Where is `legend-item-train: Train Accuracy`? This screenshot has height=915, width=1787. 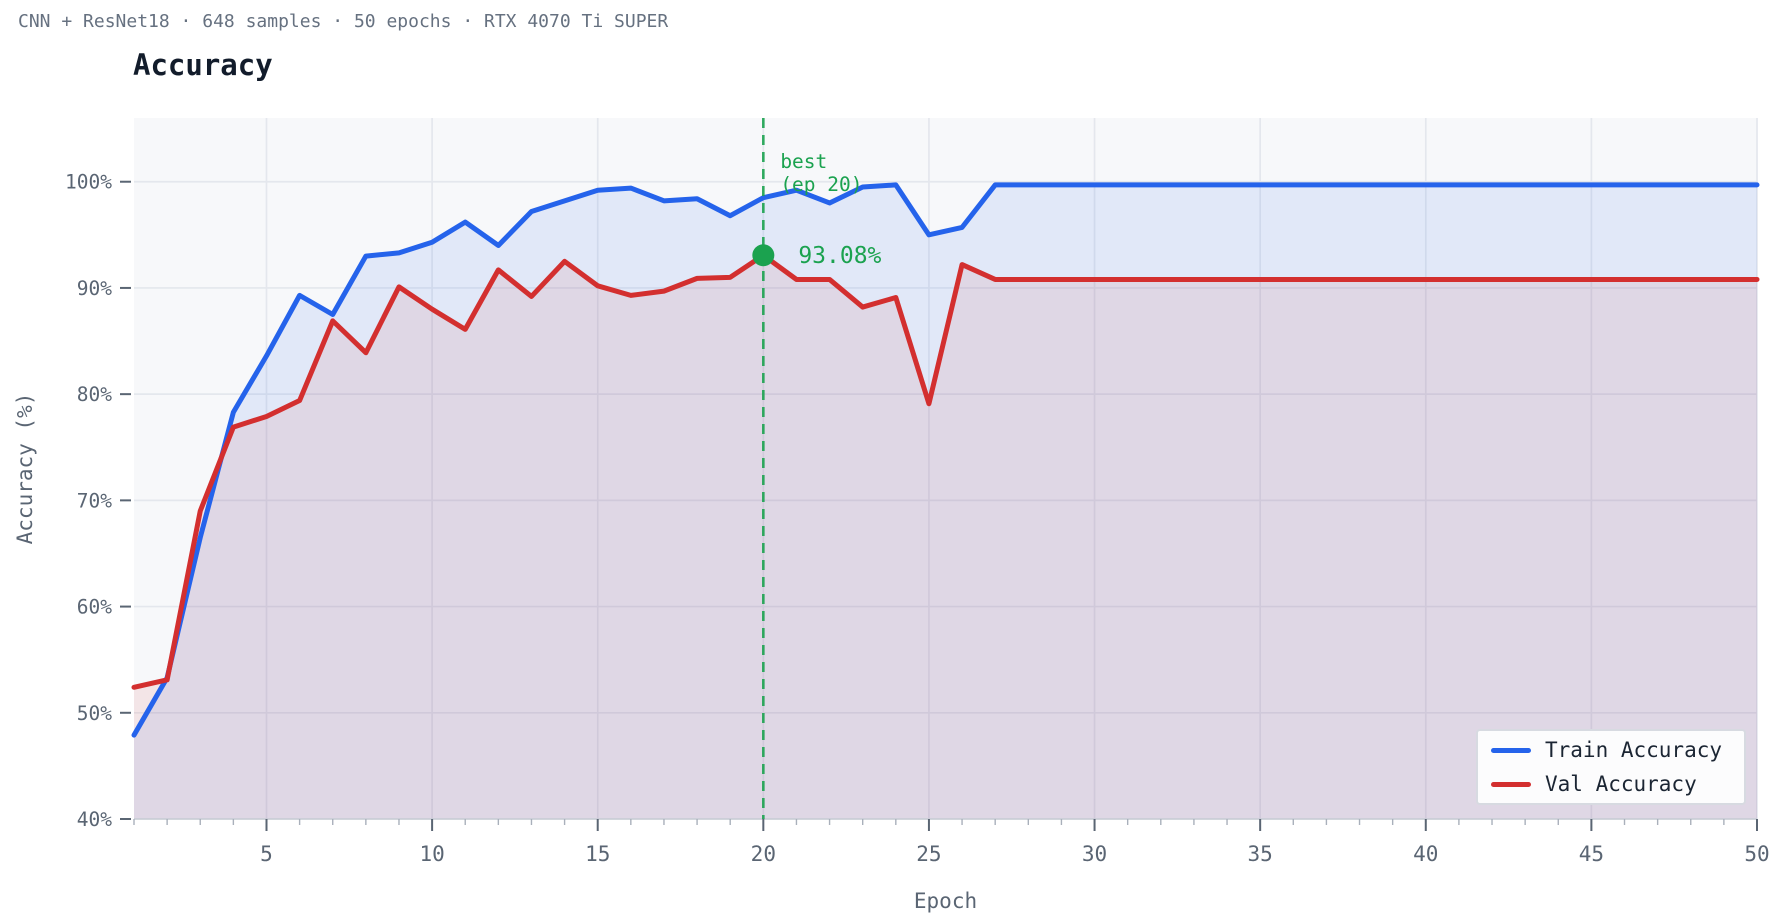
legend-item-train: Train Accuracy is located at coordinates (1617, 750).